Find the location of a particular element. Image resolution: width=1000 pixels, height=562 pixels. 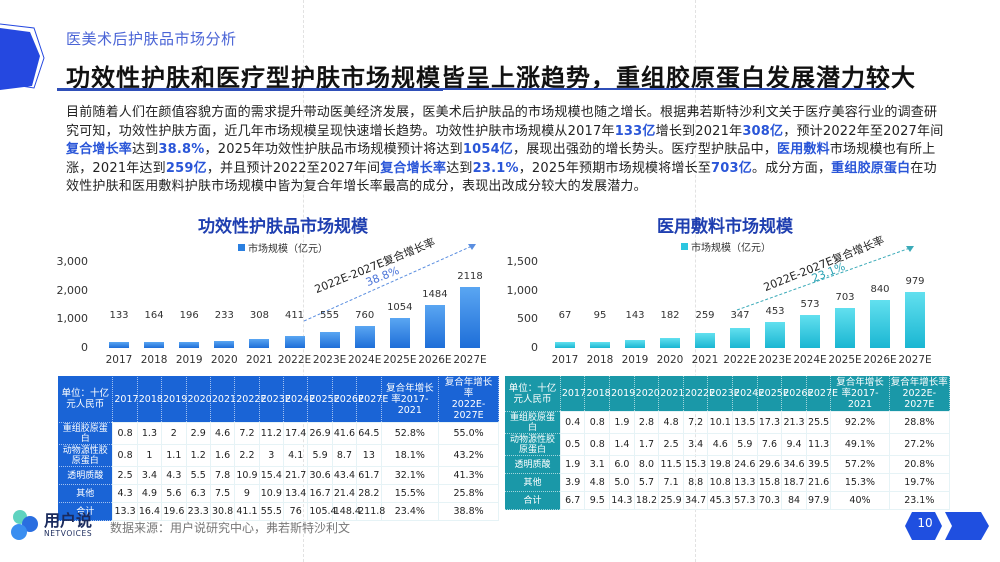

table-cell: 18.2 is located at coordinates (646, 500).